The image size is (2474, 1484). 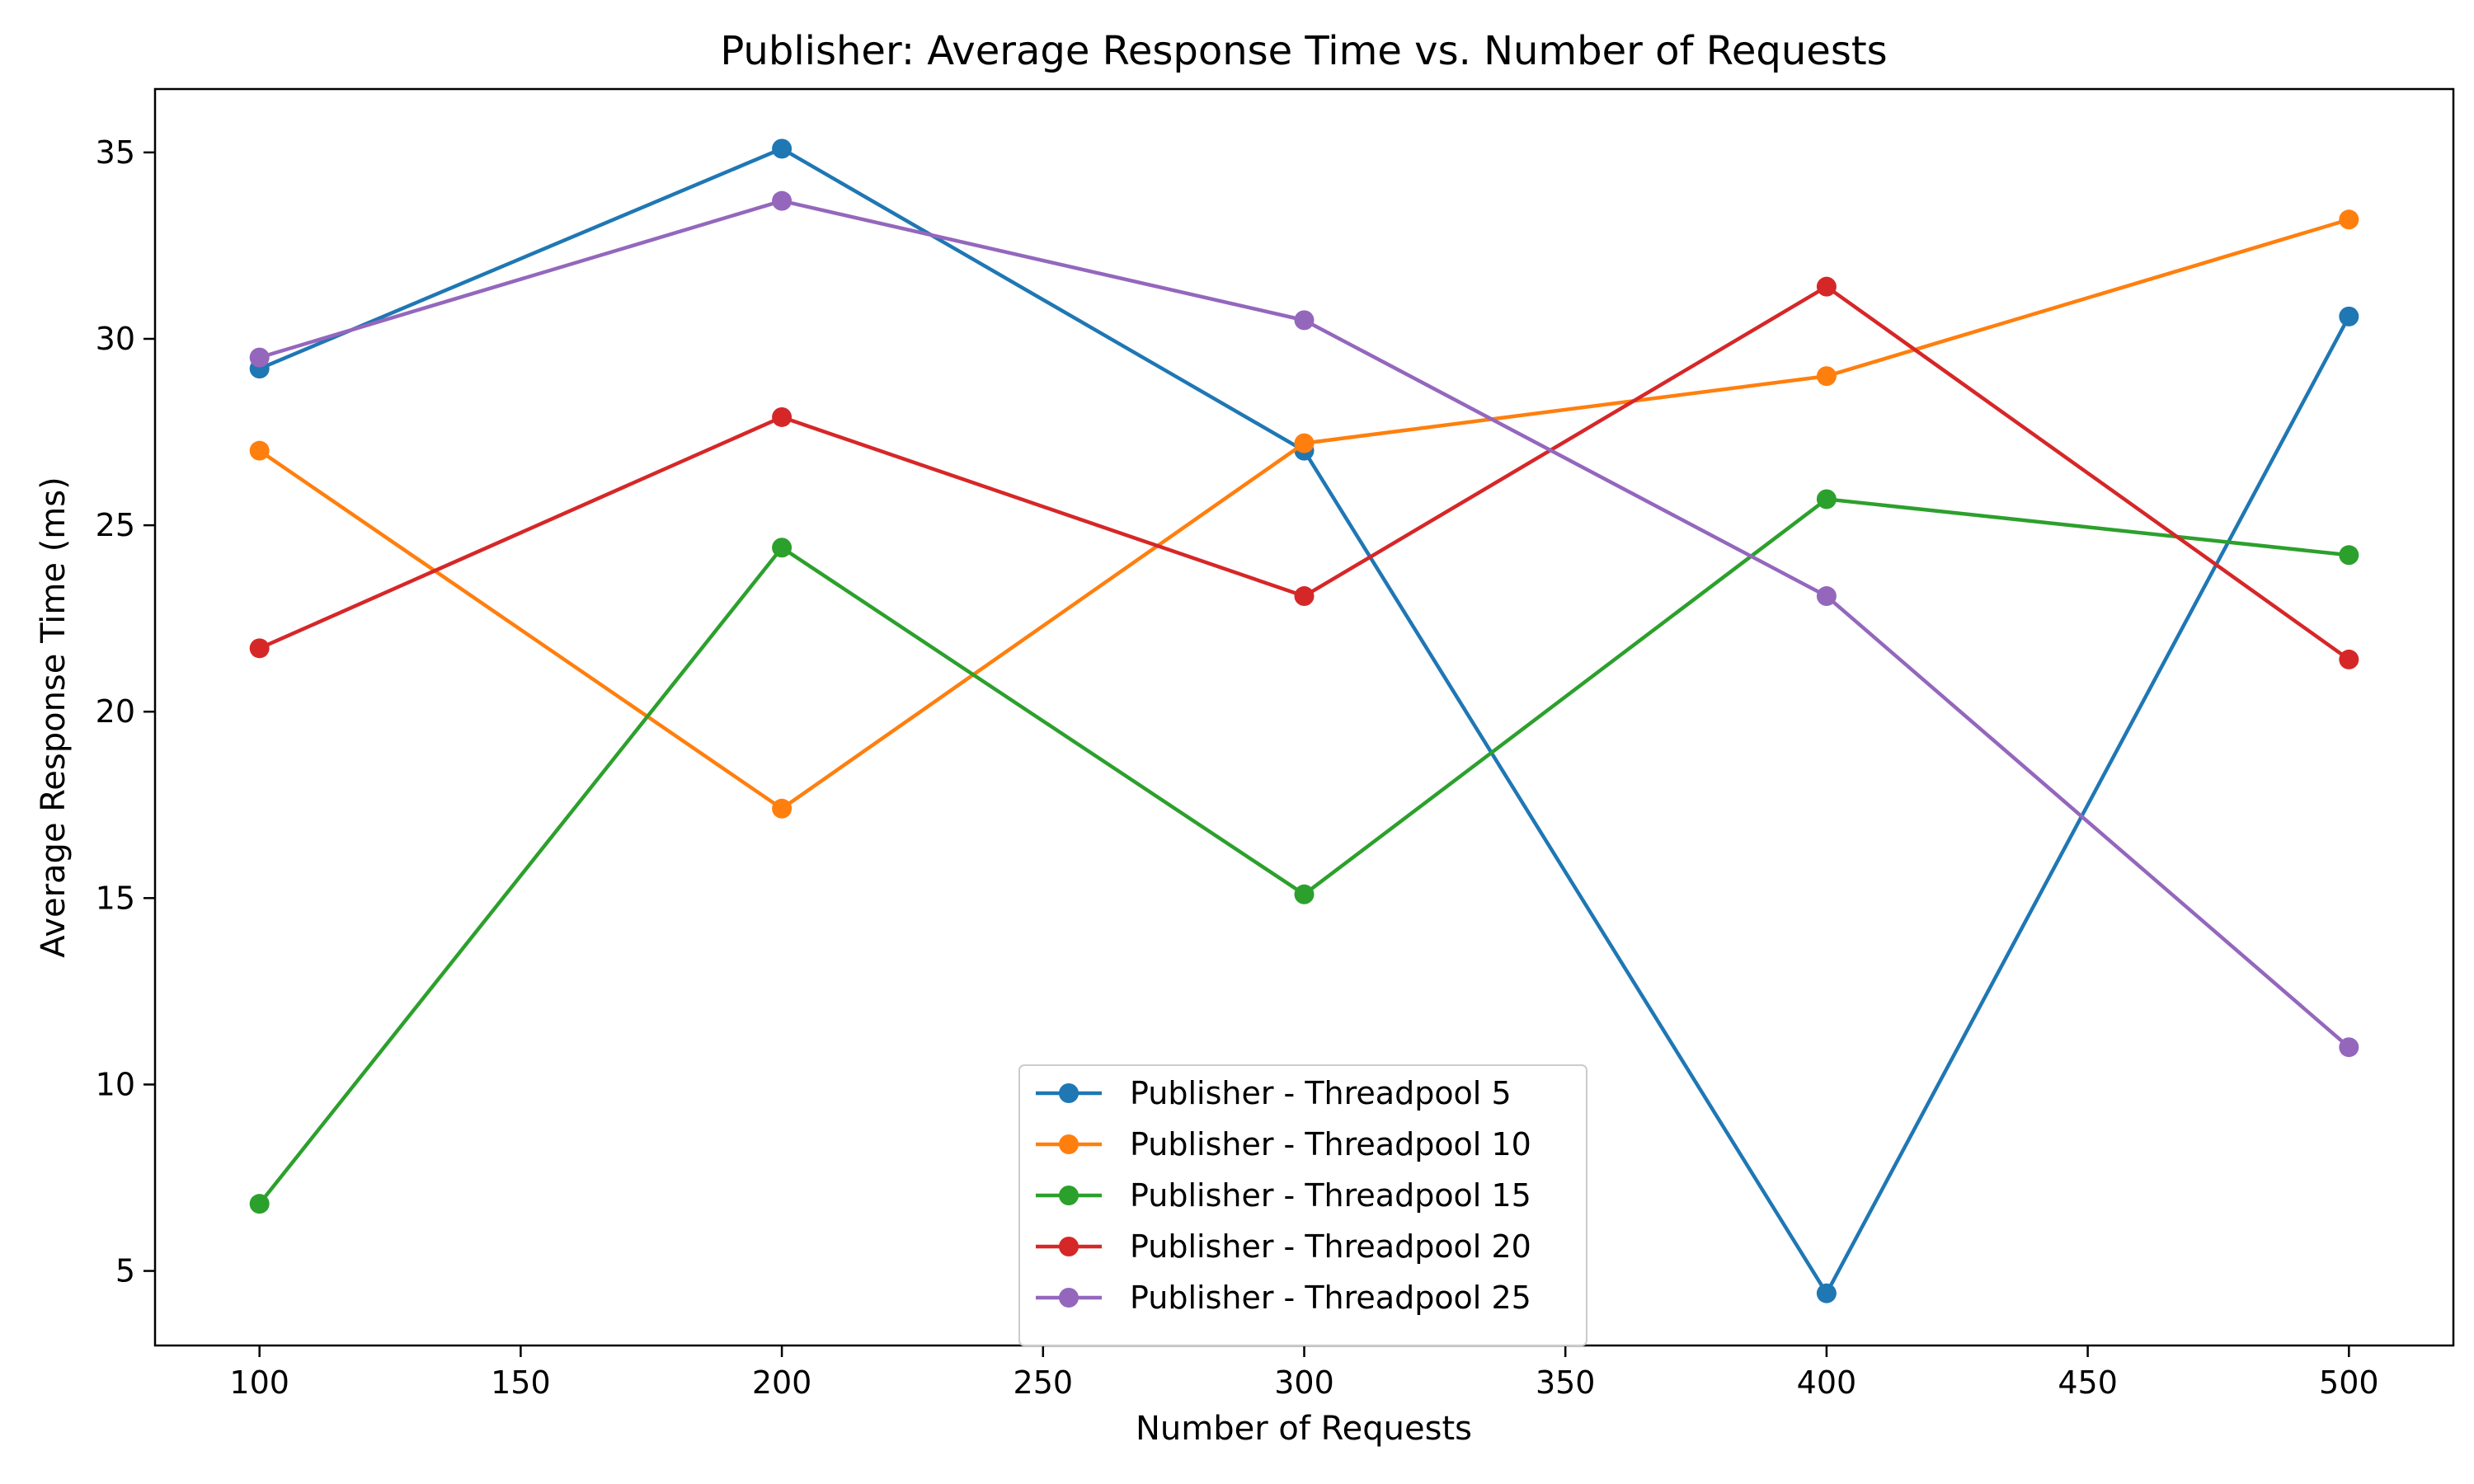 I want to click on x-tick-label: 350, so click(x=1566, y=1382).